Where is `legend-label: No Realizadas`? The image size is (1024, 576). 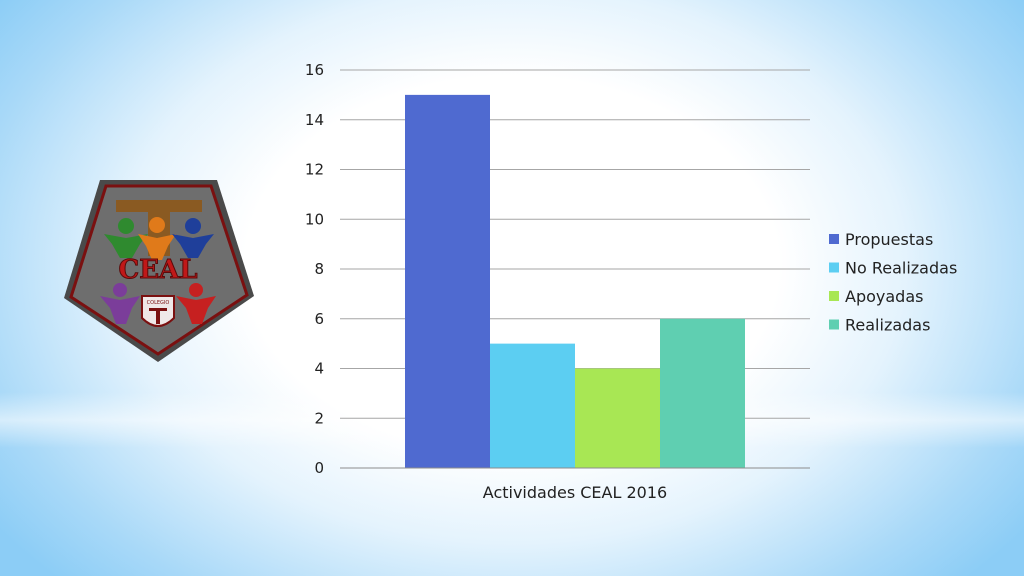
legend-label: No Realizadas is located at coordinates (901, 268).